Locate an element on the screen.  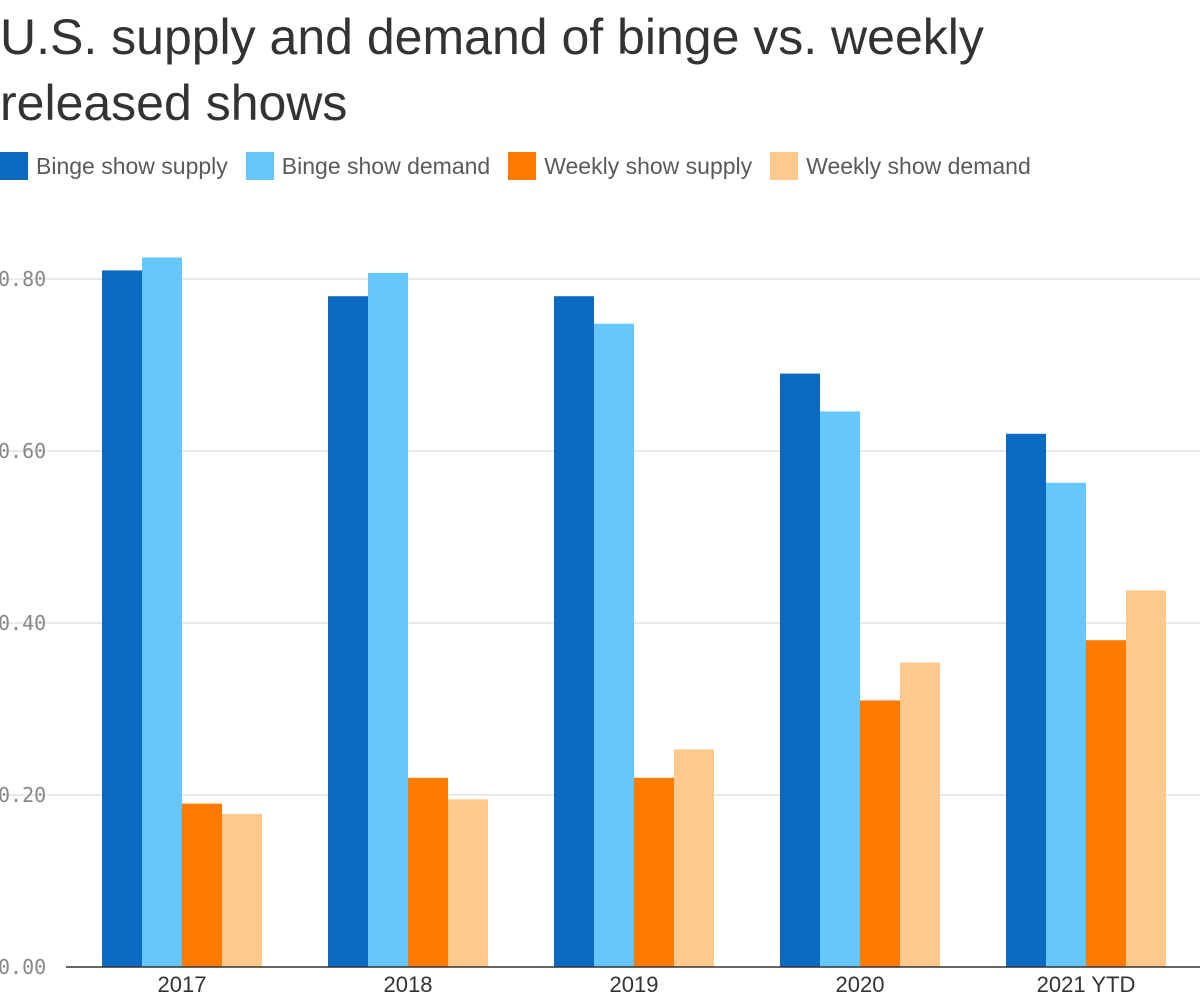
x-category-label: 2017 is located at coordinates (182, 984).